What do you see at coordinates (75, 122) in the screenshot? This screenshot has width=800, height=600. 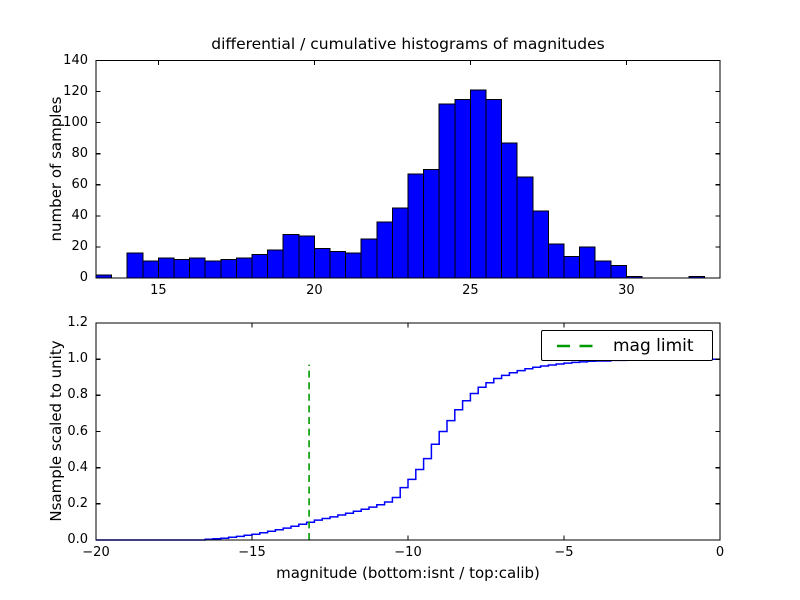 I see `top-y-tick-label: 100` at bounding box center [75, 122].